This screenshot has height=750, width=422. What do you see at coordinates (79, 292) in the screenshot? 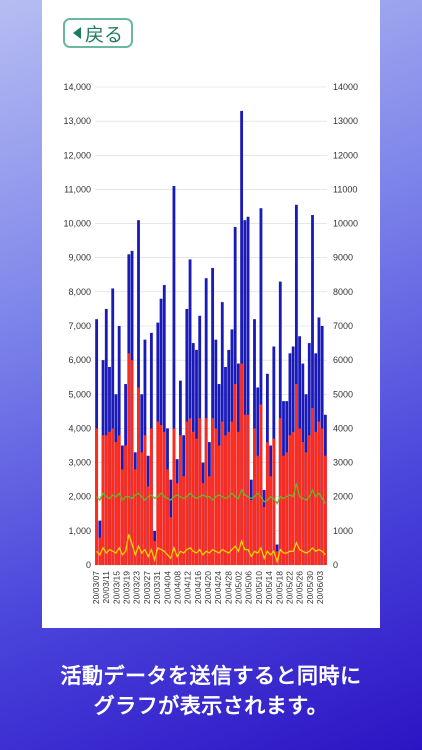
I see `y-tick-left: 8,000` at bounding box center [79, 292].